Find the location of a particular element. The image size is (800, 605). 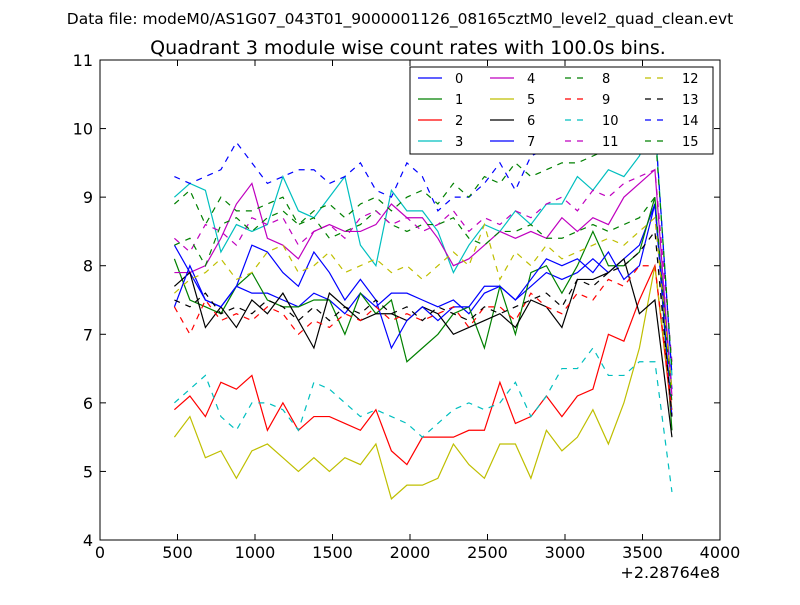

y-tick-label: 7 is located at coordinates (88, 334).